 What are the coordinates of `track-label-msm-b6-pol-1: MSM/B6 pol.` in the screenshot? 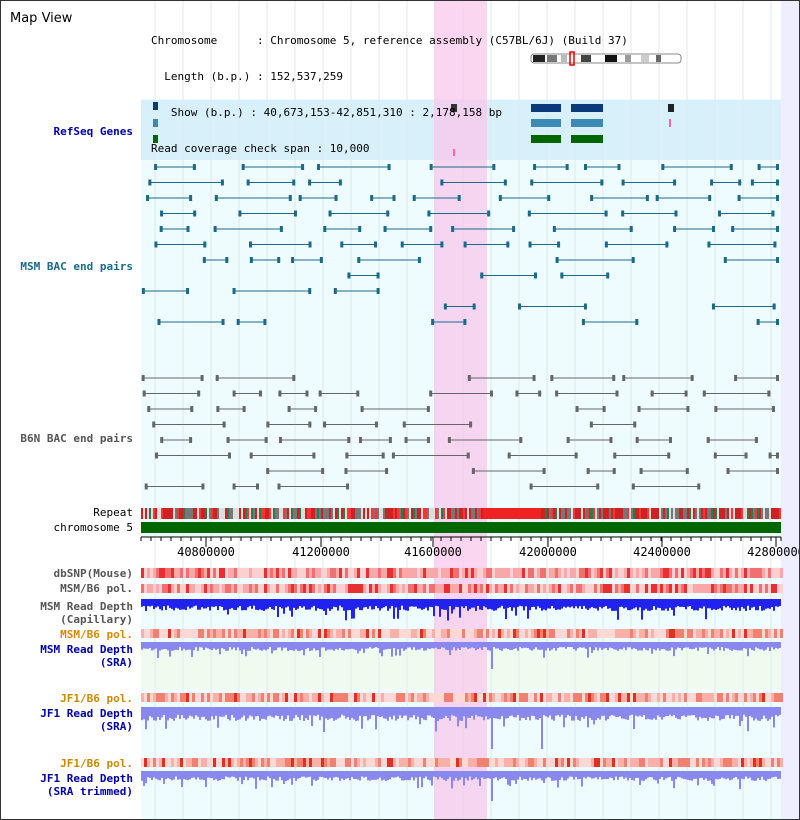 It's located at (96, 588).